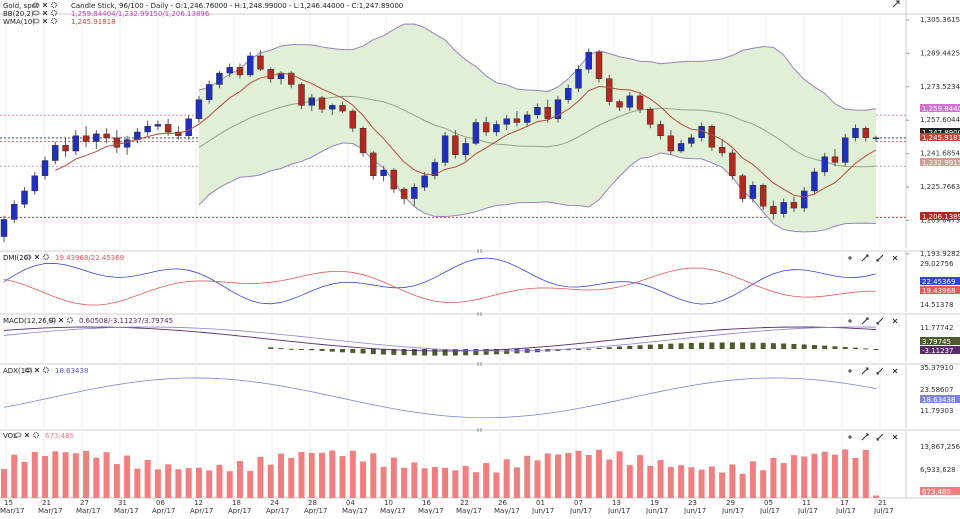 The image size is (960, 519). I want to click on chart-expand-icon, so click(896, 4).